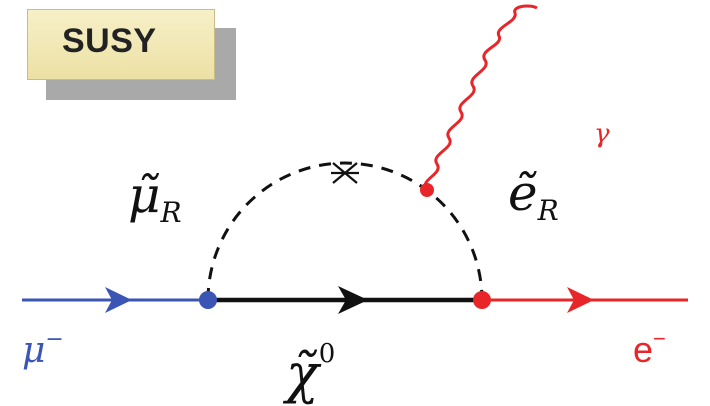 This screenshot has height=406, width=710. What do you see at coordinates (480, 98) in the screenshot?
I see `photon-line` at bounding box center [480, 98].